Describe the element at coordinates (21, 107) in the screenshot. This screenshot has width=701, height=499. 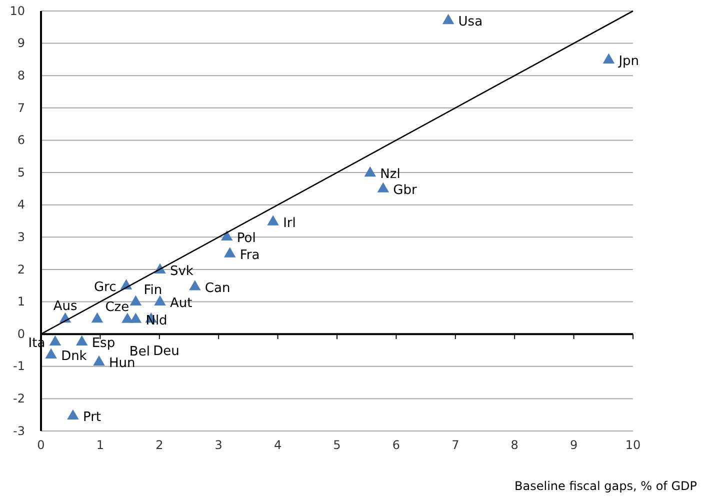
I see `y-tick-label: 7` at that location.